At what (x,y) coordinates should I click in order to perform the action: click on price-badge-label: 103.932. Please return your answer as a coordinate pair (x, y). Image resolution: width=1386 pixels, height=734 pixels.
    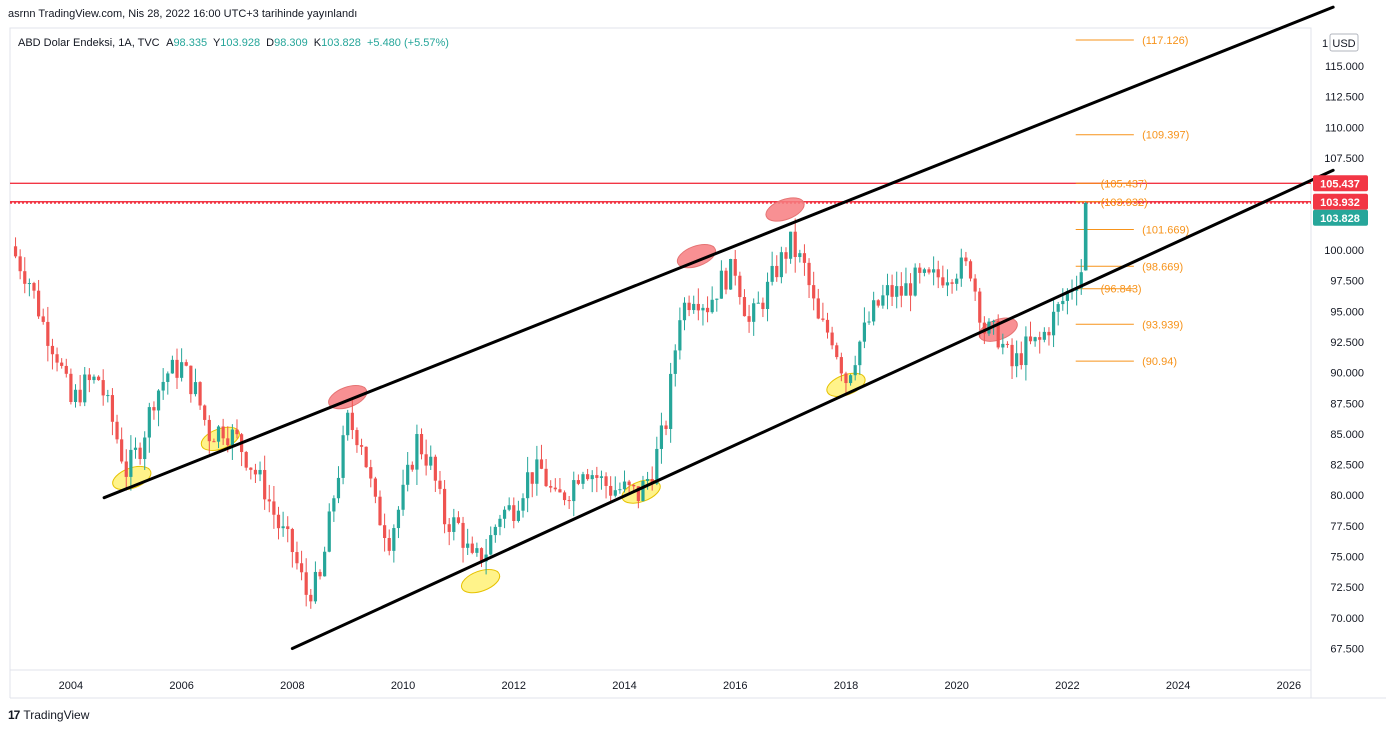
    Looking at the image, I should click on (1340, 203).